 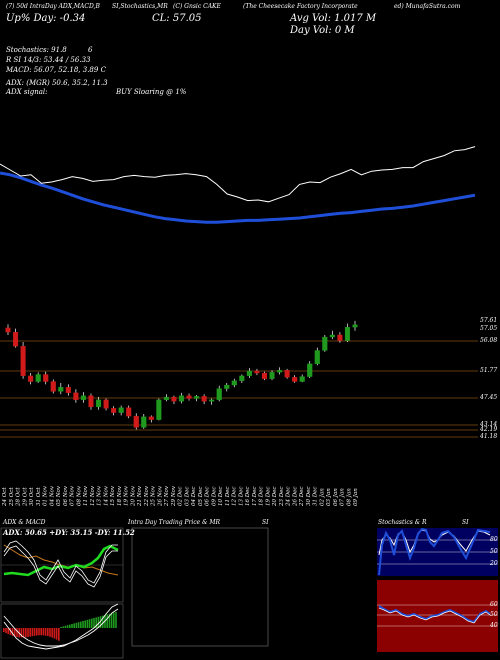 What do you see at coordinates (52, 495) in the screenshot?
I see `date-tick-label: 04 Nov` at bounding box center [52, 495].